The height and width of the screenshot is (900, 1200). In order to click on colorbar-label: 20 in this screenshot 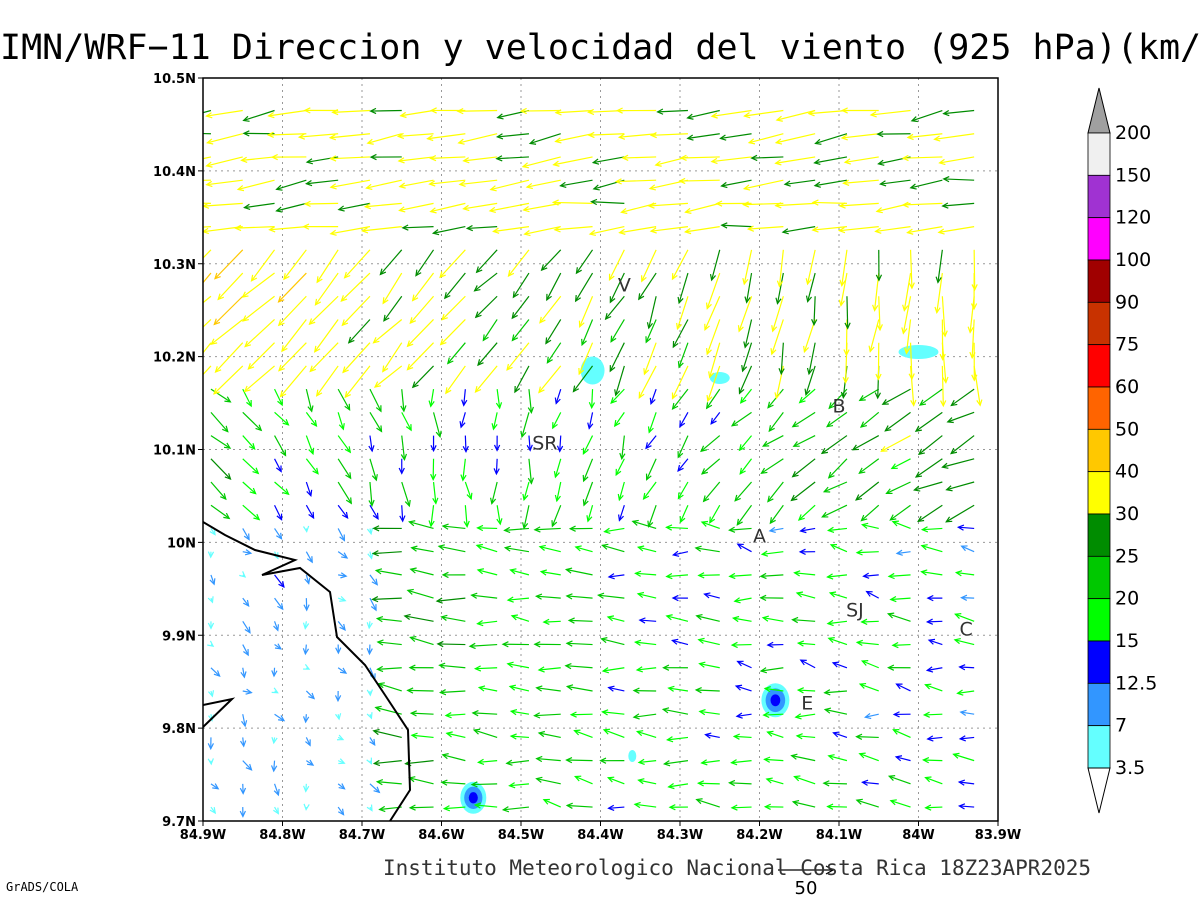, I will do `click(1127, 599)`.